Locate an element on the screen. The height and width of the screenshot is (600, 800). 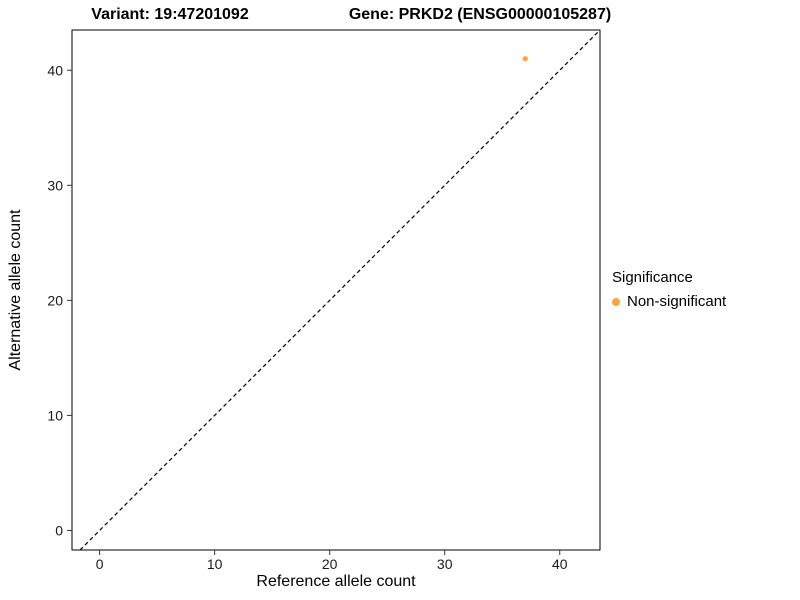
y-tick-label: 0 is located at coordinates (59, 530).